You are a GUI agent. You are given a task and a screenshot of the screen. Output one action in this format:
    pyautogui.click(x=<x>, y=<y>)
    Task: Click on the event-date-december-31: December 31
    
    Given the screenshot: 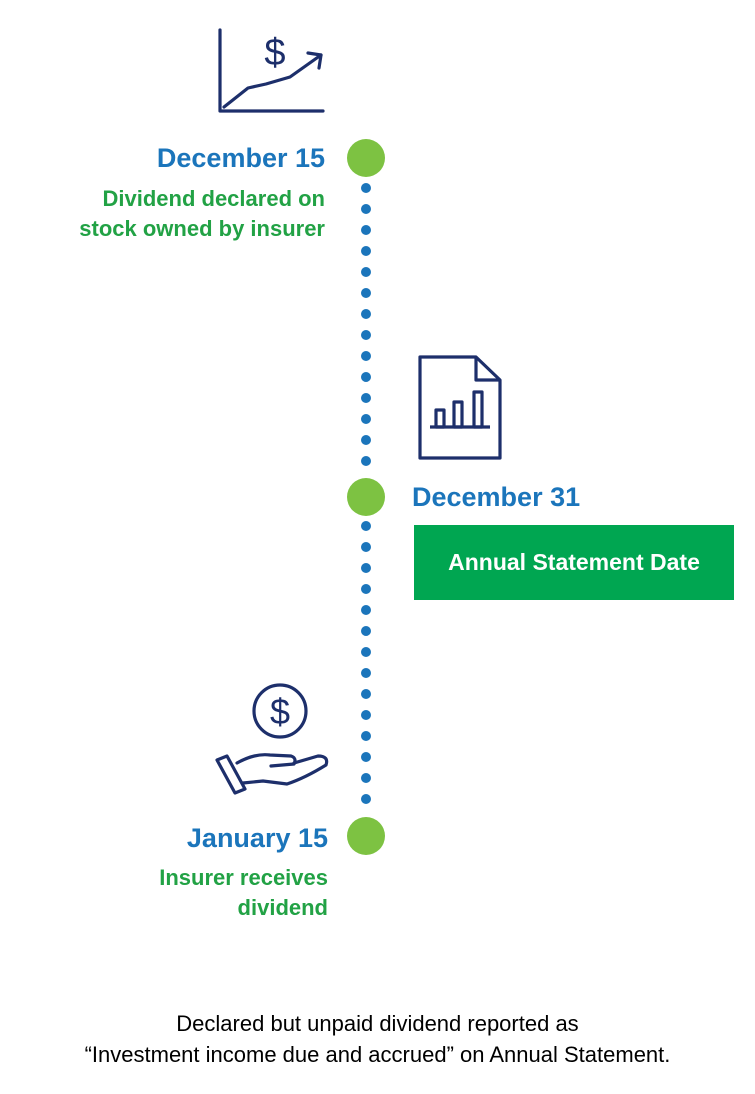 What is the action you would take?
    pyautogui.click(x=496, y=497)
    